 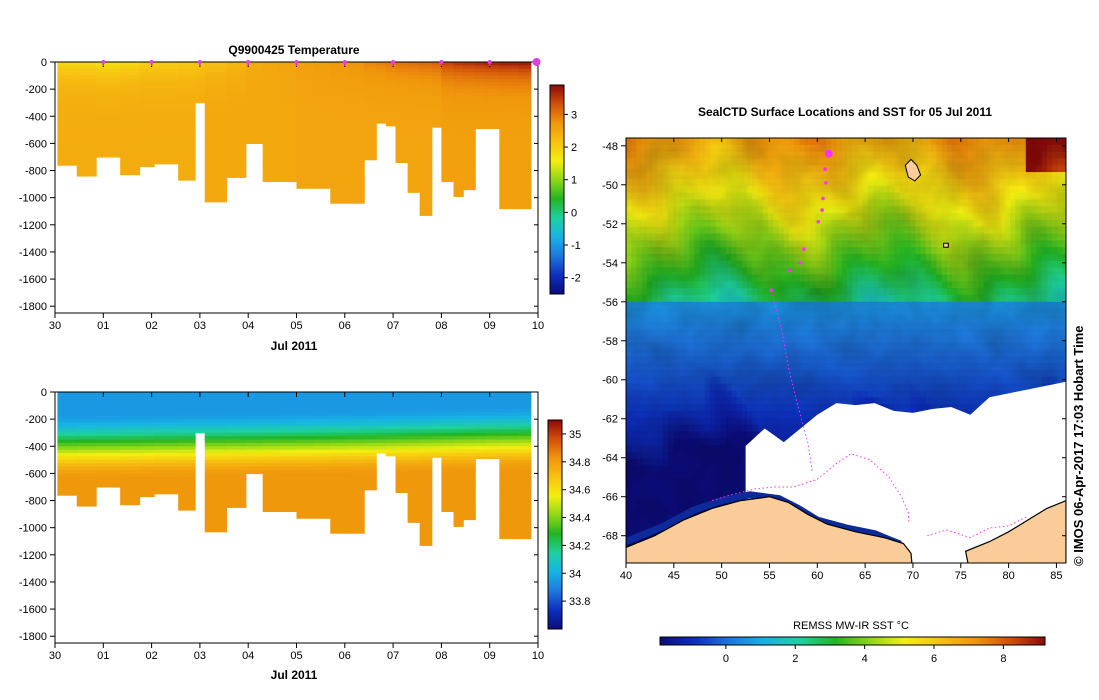 I want to click on x-tick-label: 02, so click(x=151, y=326).